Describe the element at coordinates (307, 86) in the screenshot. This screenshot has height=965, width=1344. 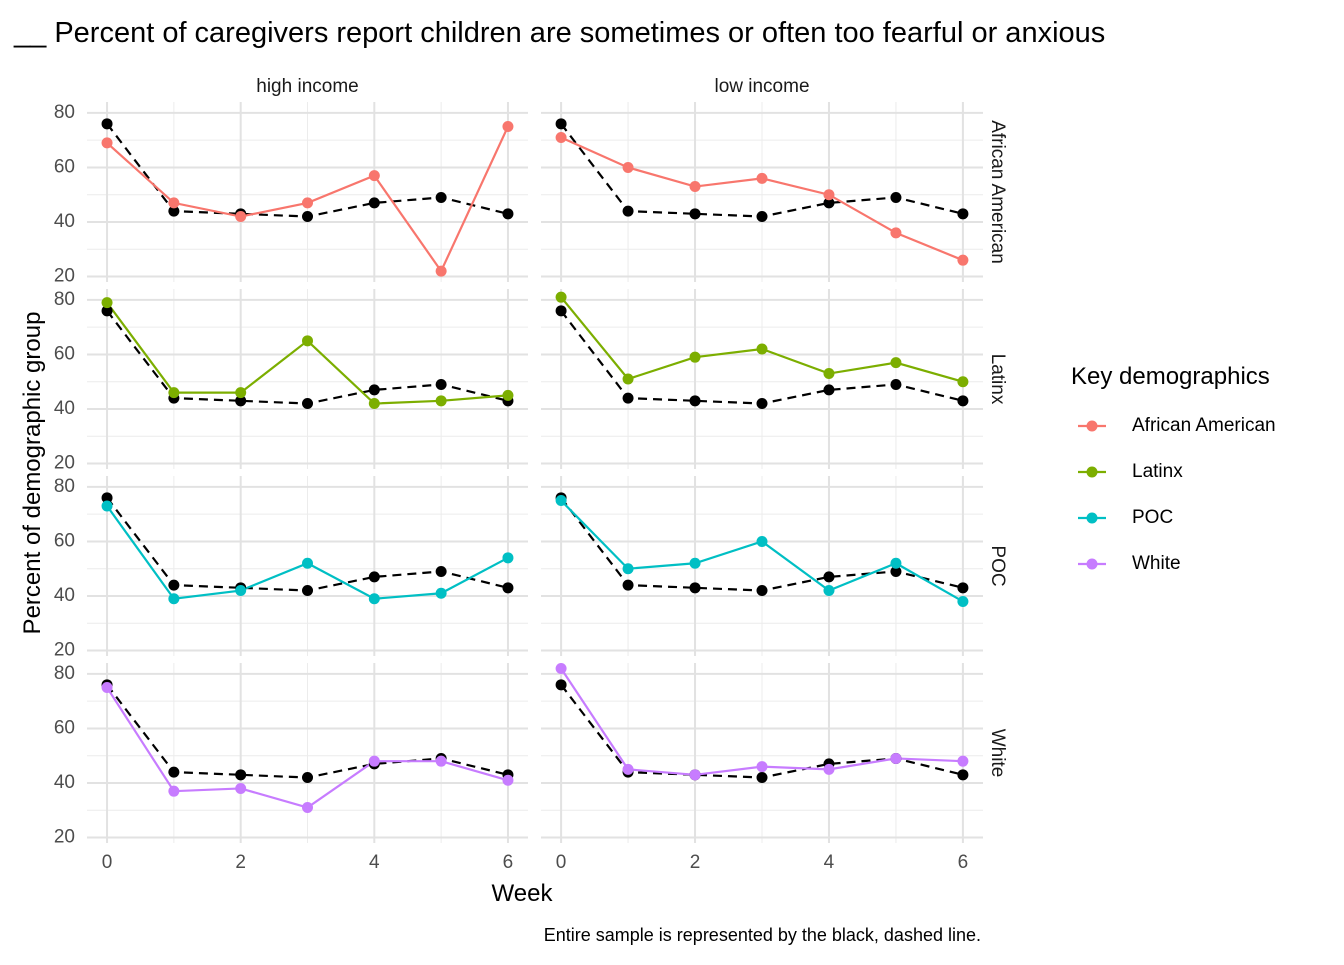
I see `facet-column-label: high income` at that location.